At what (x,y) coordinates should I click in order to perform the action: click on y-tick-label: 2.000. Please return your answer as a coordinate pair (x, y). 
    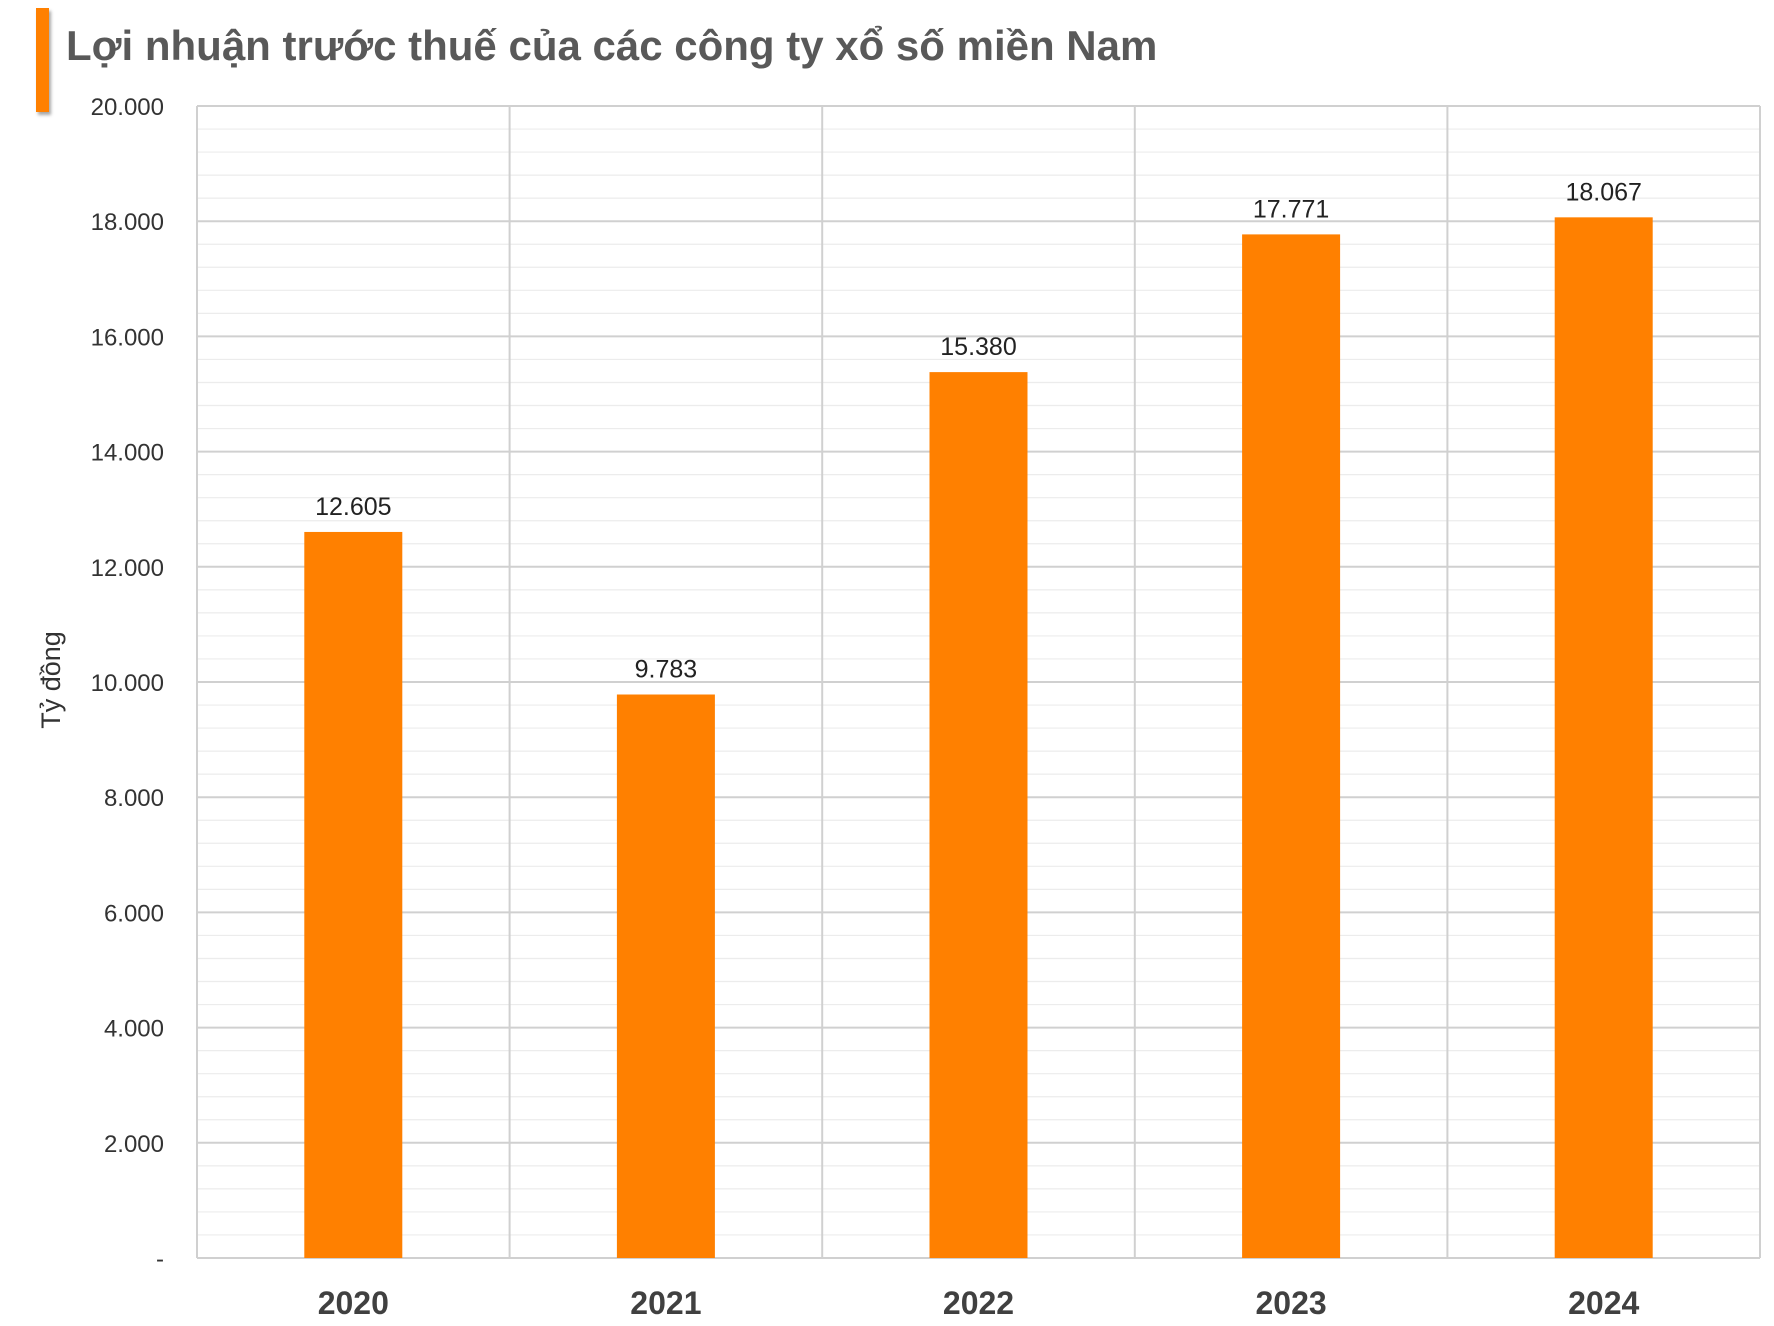
    Looking at the image, I should click on (134, 1144).